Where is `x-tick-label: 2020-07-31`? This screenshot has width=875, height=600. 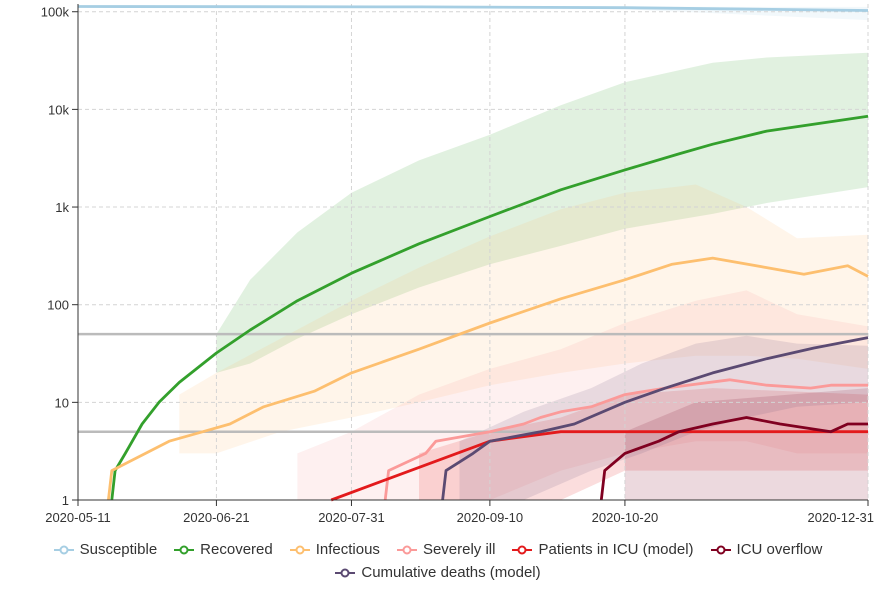 x-tick-label: 2020-07-31 is located at coordinates (351, 517).